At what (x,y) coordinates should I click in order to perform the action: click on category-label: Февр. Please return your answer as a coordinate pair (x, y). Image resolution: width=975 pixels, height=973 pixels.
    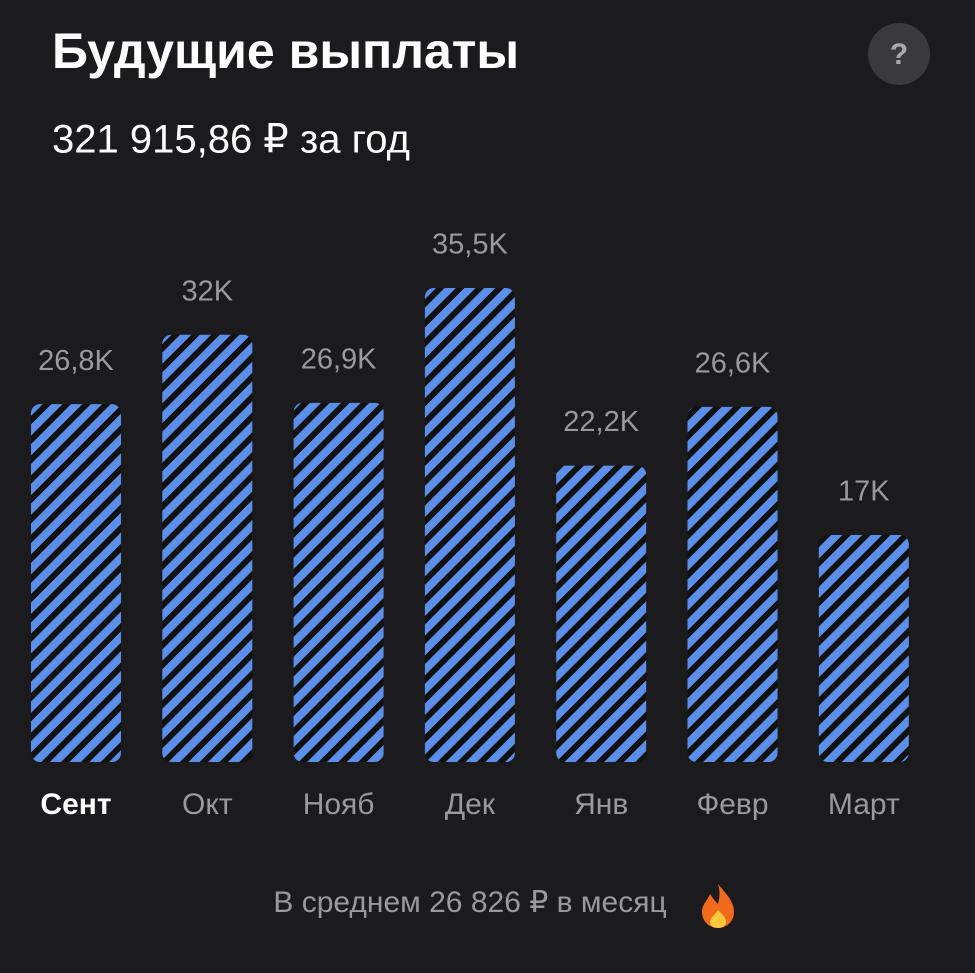
    Looking at the image, I should click on (732, 804).